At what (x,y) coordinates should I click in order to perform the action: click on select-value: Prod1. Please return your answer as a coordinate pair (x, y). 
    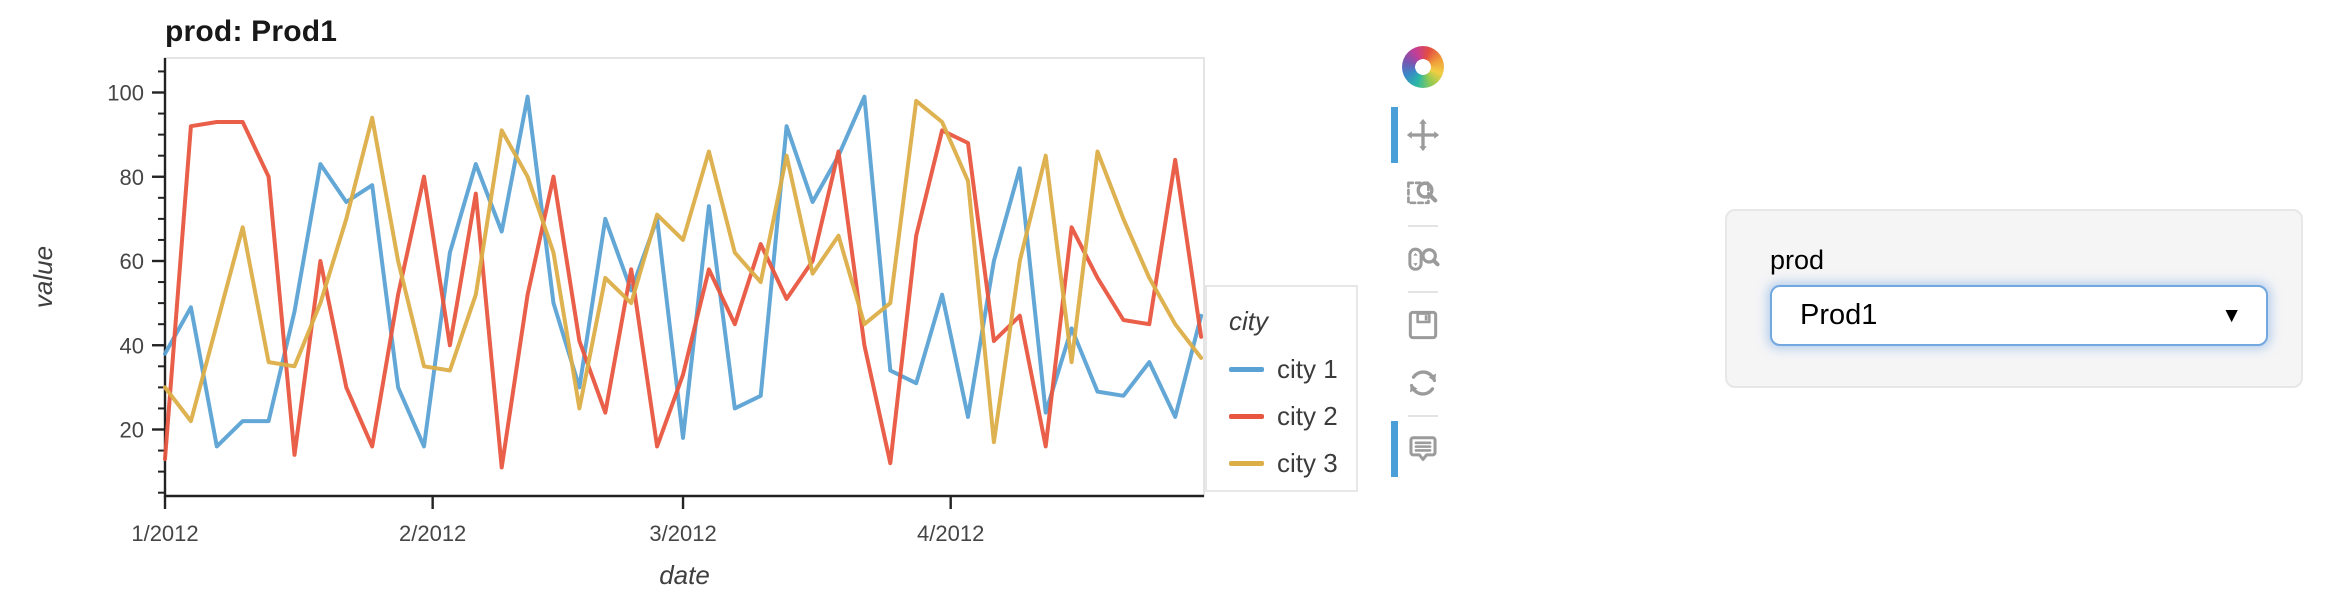
    Looking at the image, I should click on (1839, 315).